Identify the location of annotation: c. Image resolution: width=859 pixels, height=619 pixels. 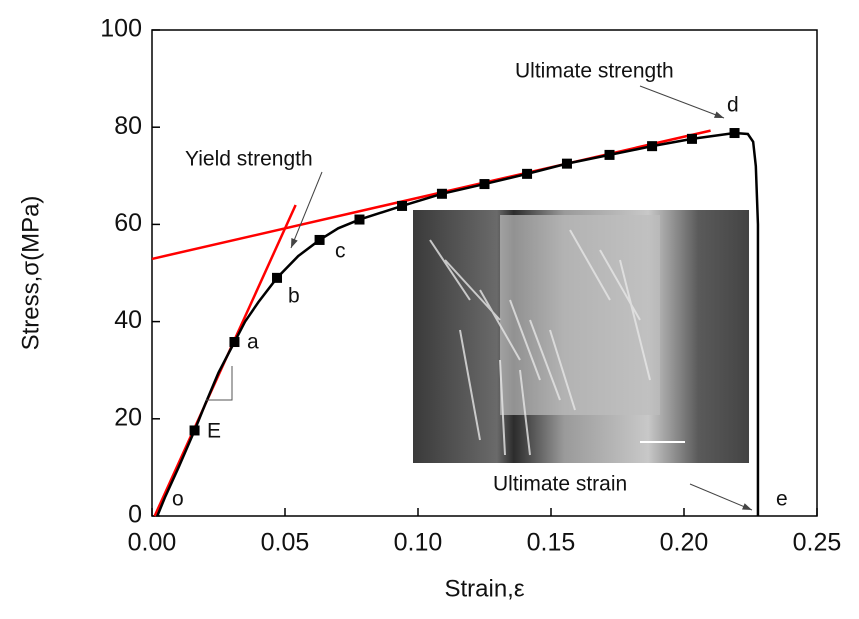
(340, 251).